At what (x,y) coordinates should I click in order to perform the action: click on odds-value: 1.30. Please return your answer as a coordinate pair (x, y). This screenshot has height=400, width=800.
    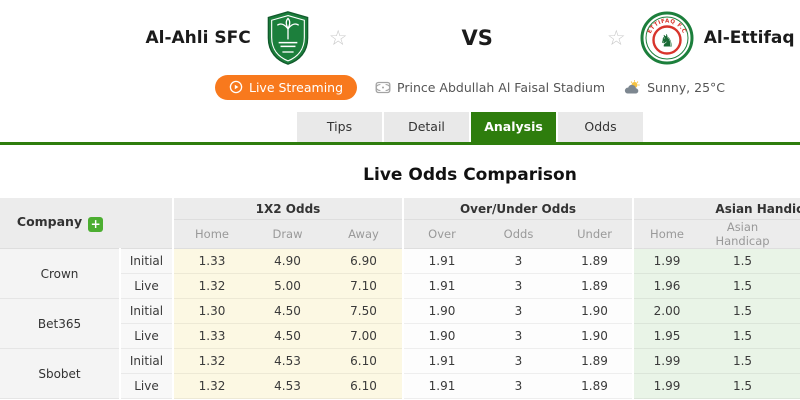
    Looking at the image, I should click on (211, 311).